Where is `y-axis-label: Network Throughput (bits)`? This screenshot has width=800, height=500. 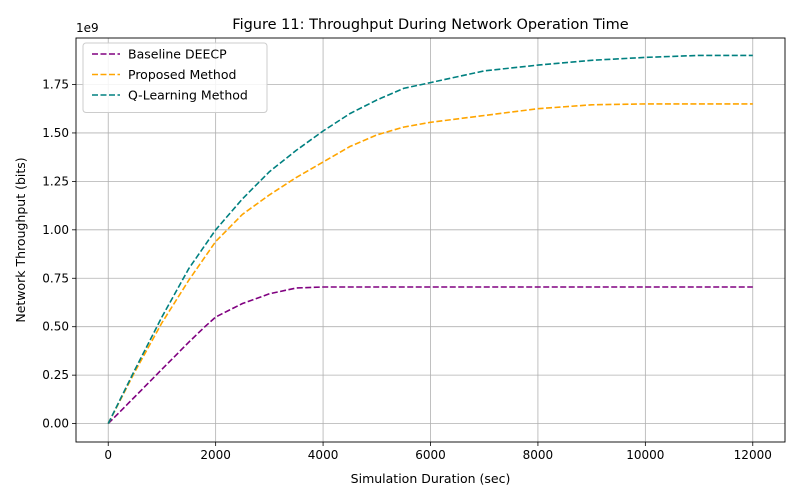
y-axis-label: Network Throughput (bits) is located at coordinates (20, 239).